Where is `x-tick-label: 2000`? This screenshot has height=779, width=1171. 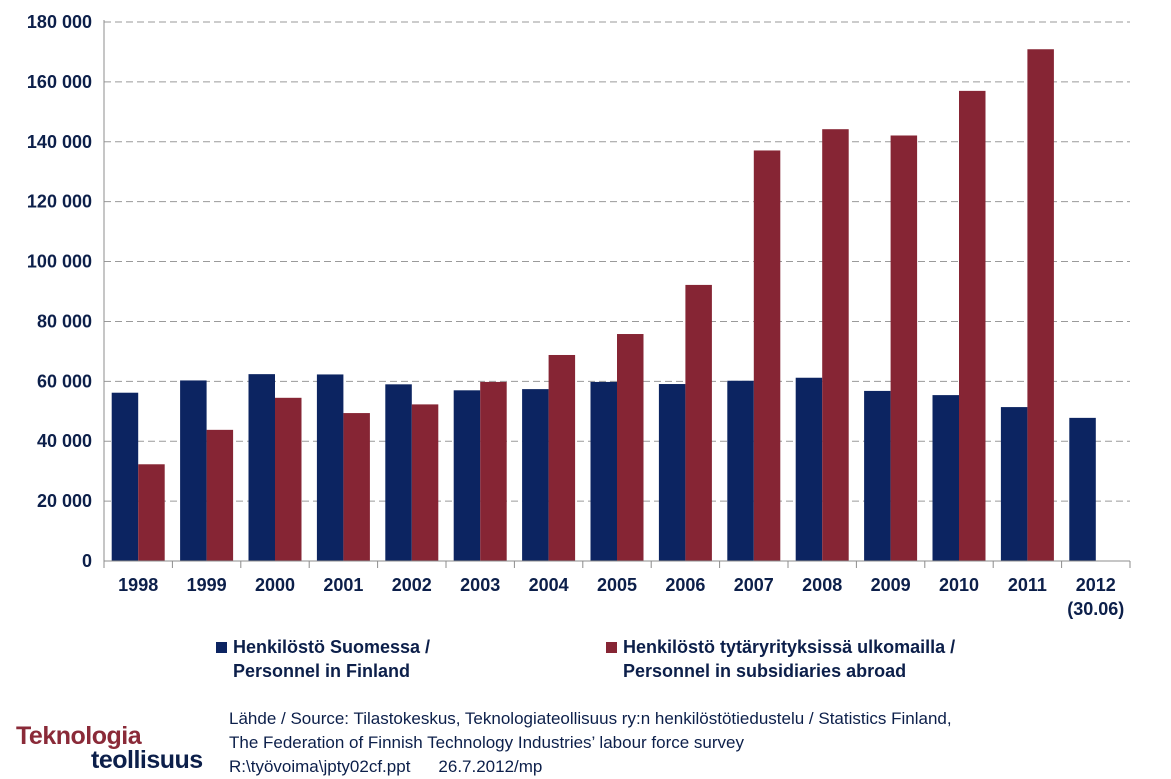
x-tick-label: 2000 is located at coordinates (275, 585).